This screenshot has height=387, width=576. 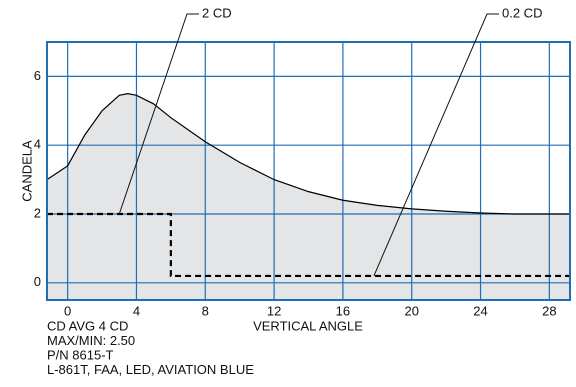 What do you see at coordinates (37, 281) in the screenshot?
I see `y-tick-label: 0` at bounding box center [37, 281].